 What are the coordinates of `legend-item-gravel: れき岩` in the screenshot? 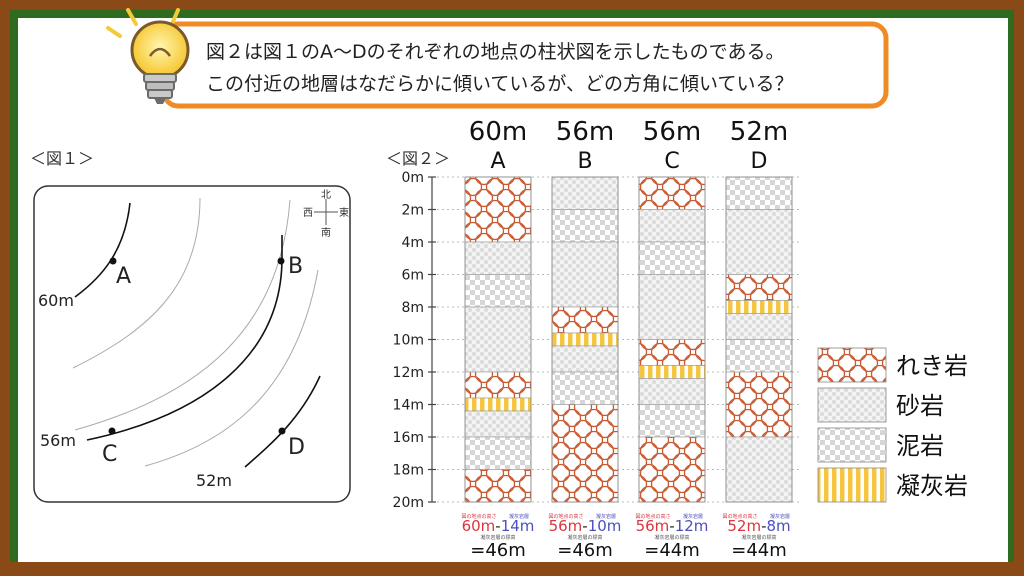 It's located at (892, 365).